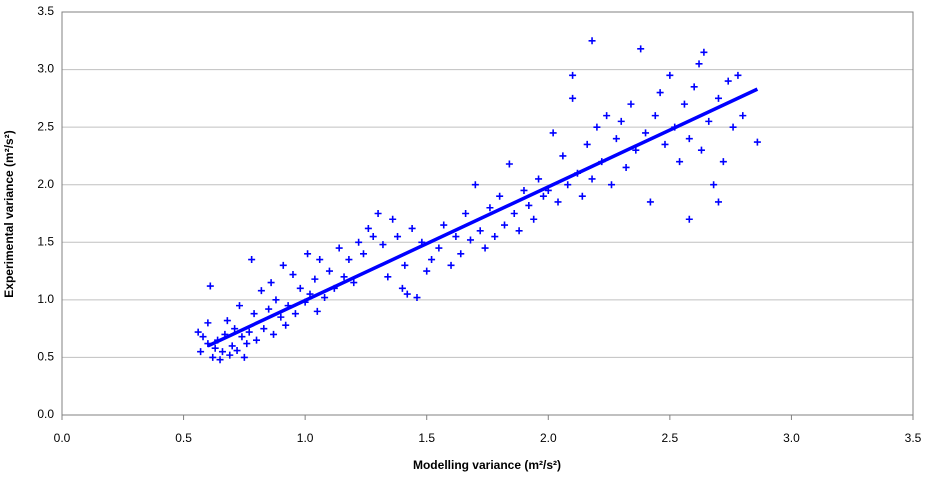 Image resolution: width=926 pixels, height=477 pixels. What do you see at coordinates (45, 414) in the screenshot?
I see `y-tick-label: 0.0` at bounding box center [45, 414].